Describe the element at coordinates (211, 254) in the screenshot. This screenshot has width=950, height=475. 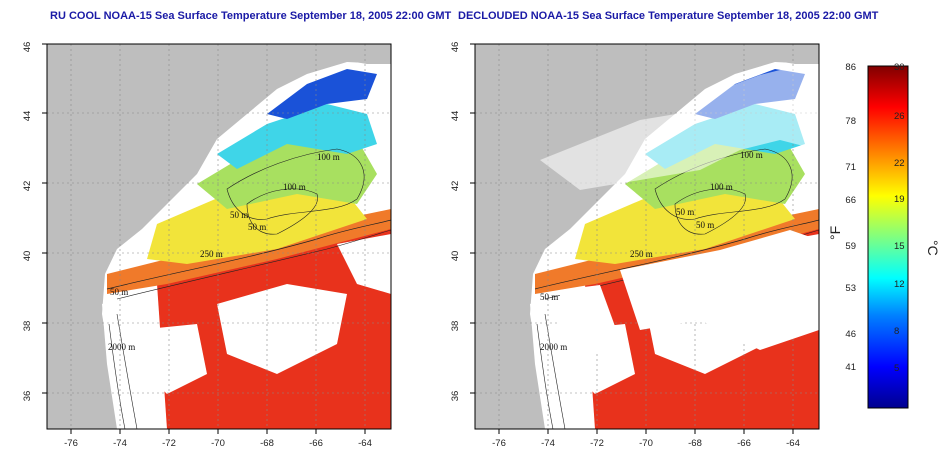
I see `map1-contour-label: 250 m` at that location.